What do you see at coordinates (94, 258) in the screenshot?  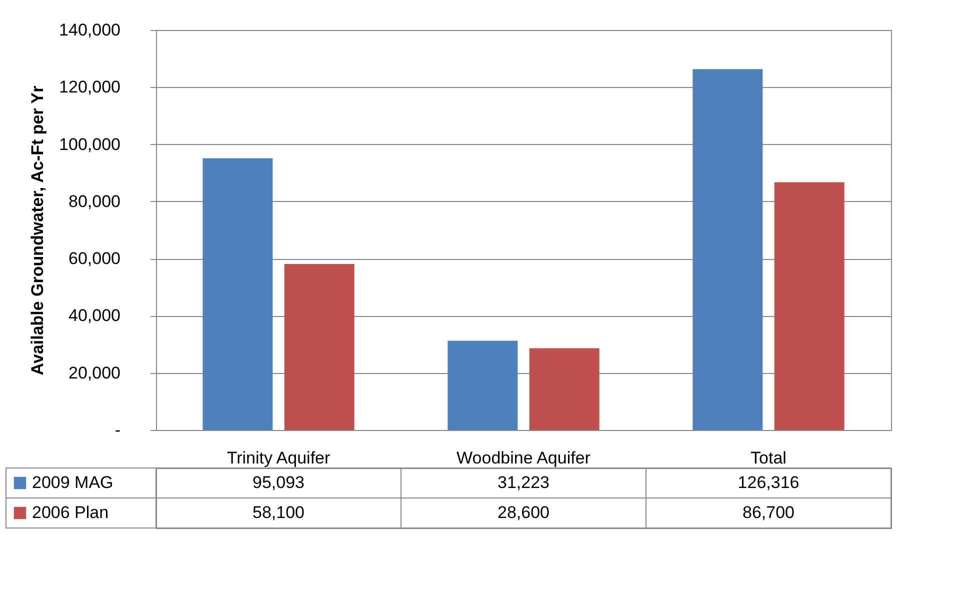 I see `y-tick-label: 60,000` at bounding box center [94, 258].